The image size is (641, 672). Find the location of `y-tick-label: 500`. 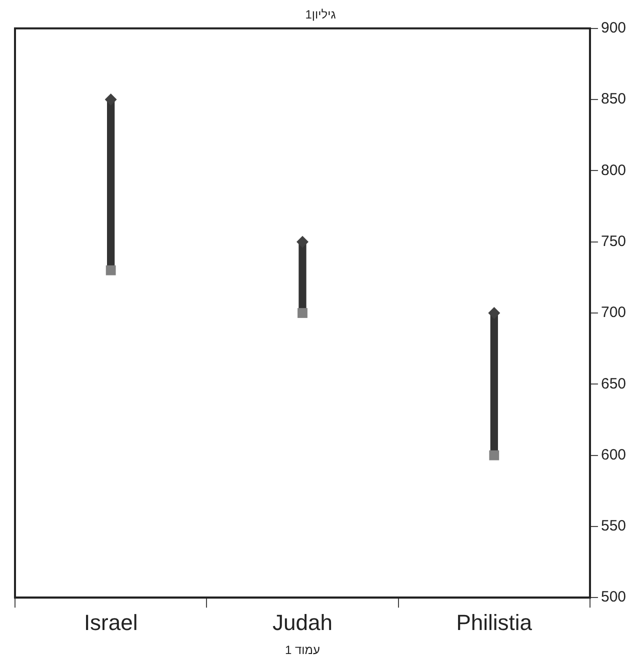

y-tick-label: 500 is located at coordinates (613, 597).